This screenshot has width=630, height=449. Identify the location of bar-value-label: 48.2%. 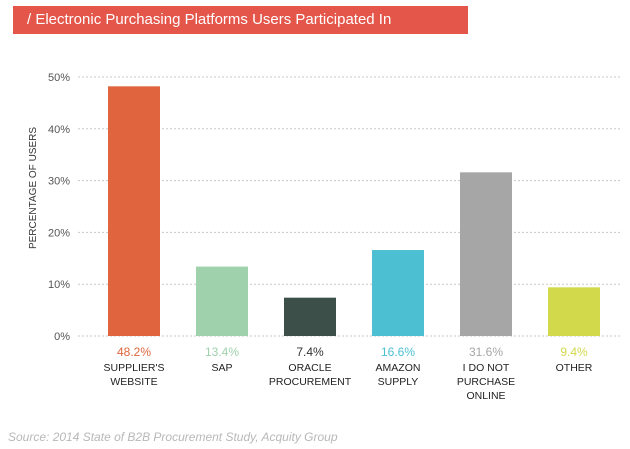
(134, 352).